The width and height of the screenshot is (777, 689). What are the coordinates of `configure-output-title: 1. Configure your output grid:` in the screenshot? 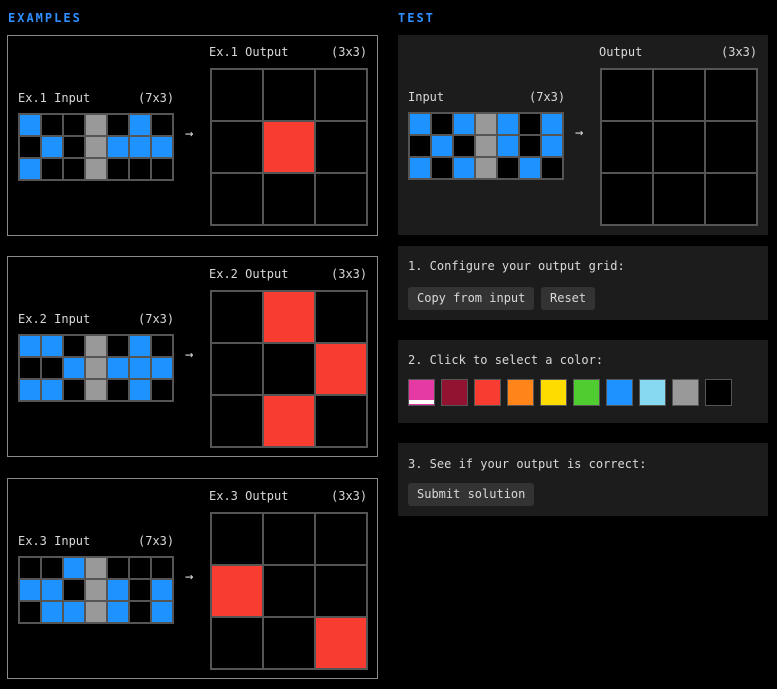 It's located at (516, 266).